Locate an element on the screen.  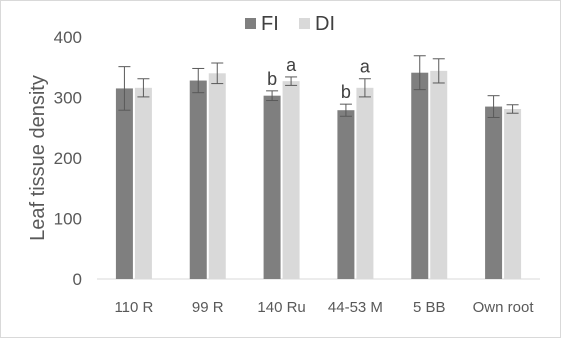
error-bars is located at coordinates (318, 86).